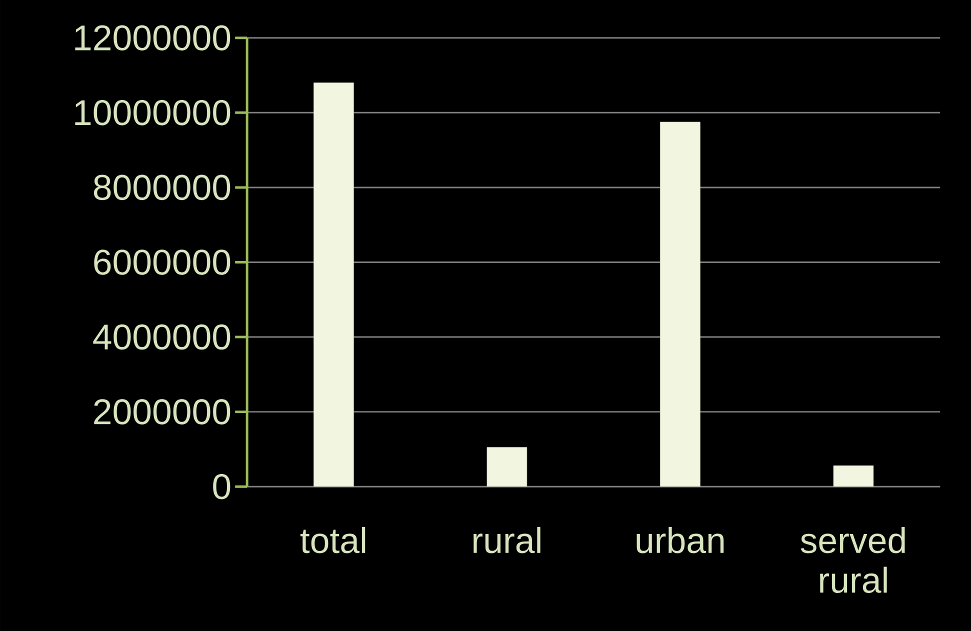 The image size is (971, 631). I want to click on x-tick-label: rural, so click(507, 540).